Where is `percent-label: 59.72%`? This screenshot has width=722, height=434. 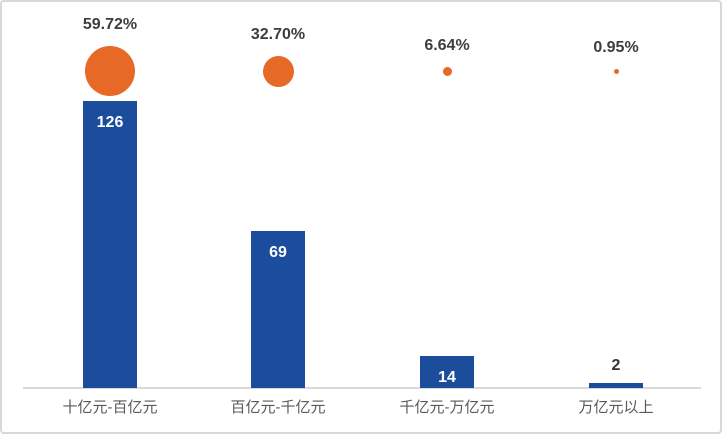 percent-label: 59.72% is located at coordinates (110, 24).